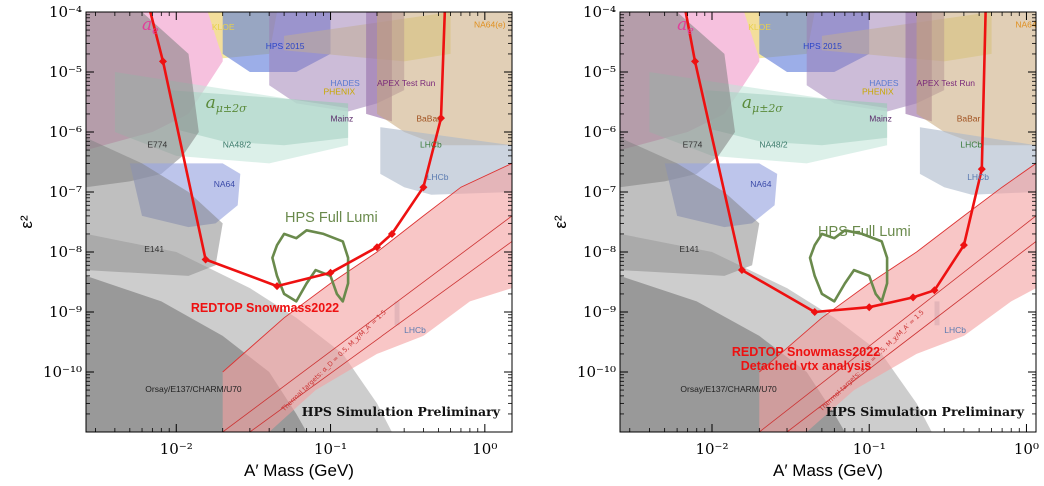  I want to click on left-redtop-label: REDTOP Snowmass2022, so click(265, 308).